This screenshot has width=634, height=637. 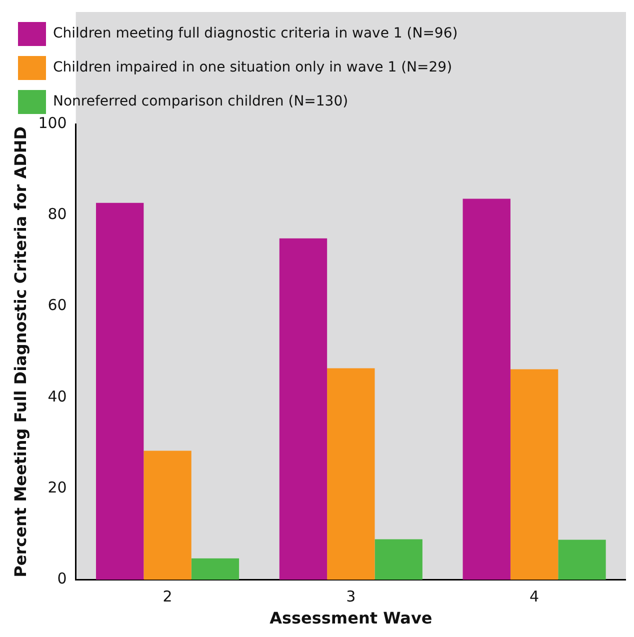 I want to click on y-tick-label: 80, so click(x=57, y=214).